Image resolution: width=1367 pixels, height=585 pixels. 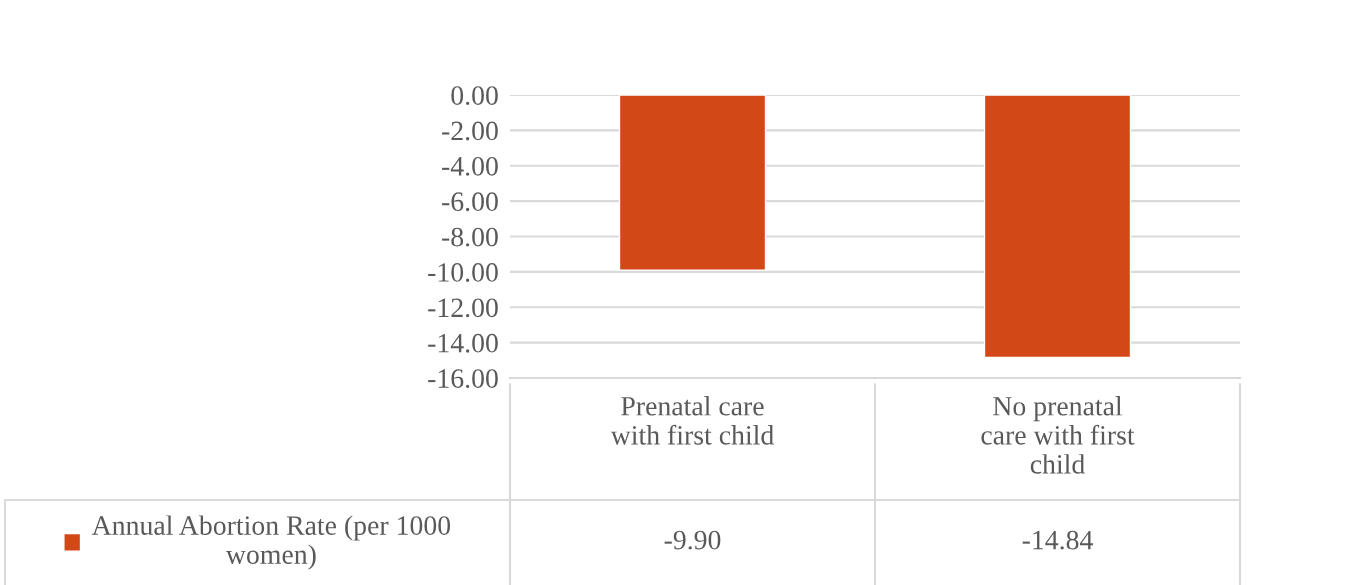 What do you see at coordinates (470, 237) in the screenshot?
I see `y-tick-label: -8.00` at bounding box center [470, 237].